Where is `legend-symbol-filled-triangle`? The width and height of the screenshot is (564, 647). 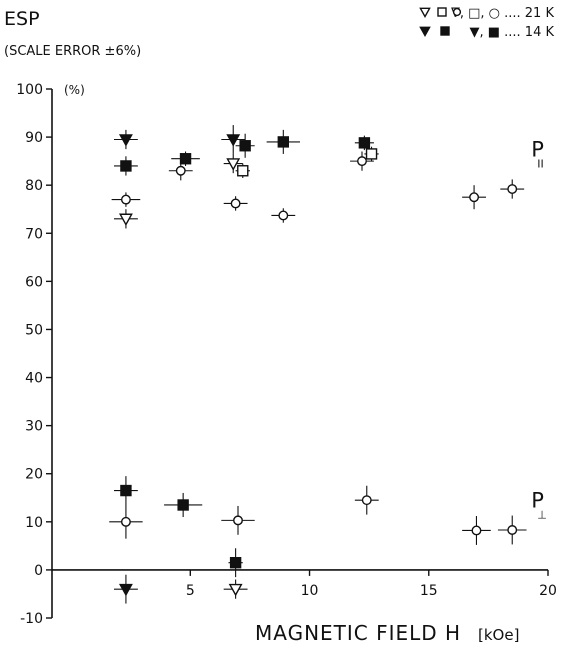
legend-symbol-filled-triangle is located at coordinates (425, 32).